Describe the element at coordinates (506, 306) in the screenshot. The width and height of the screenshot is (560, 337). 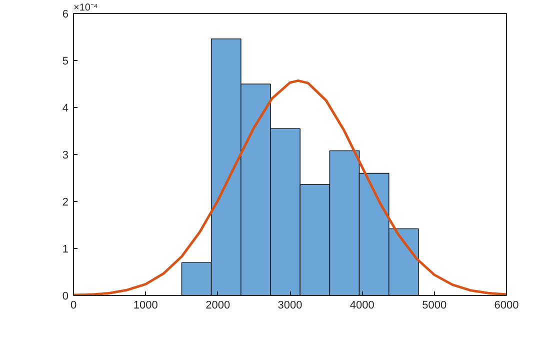
I see `x-tick-label: 6000` at that location.